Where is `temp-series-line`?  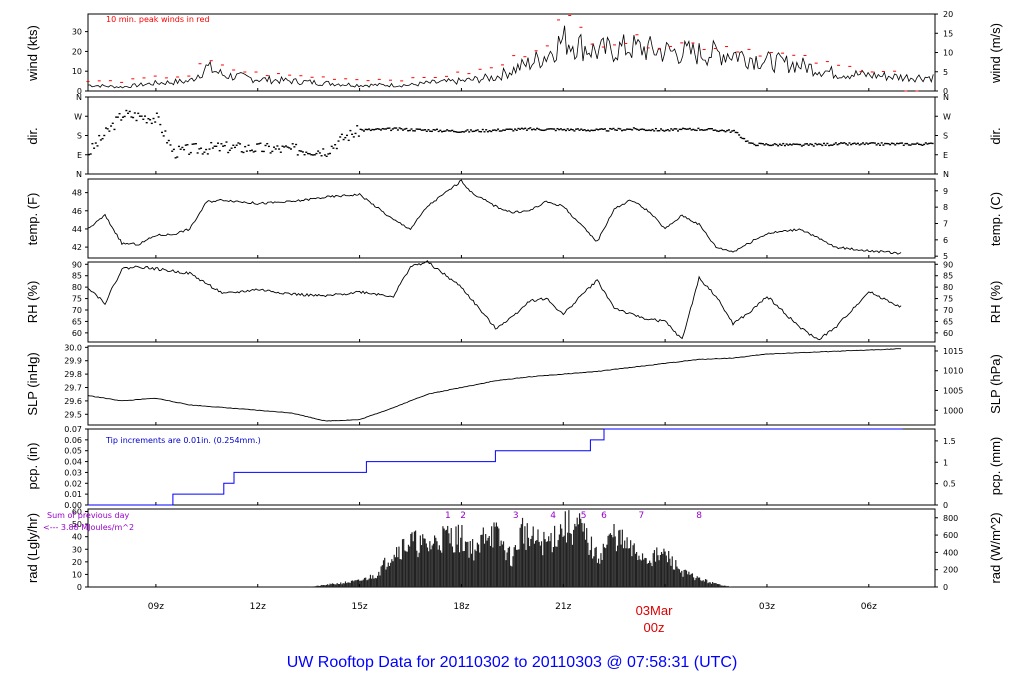
temp-series-line is located at coordinates (494, 217).